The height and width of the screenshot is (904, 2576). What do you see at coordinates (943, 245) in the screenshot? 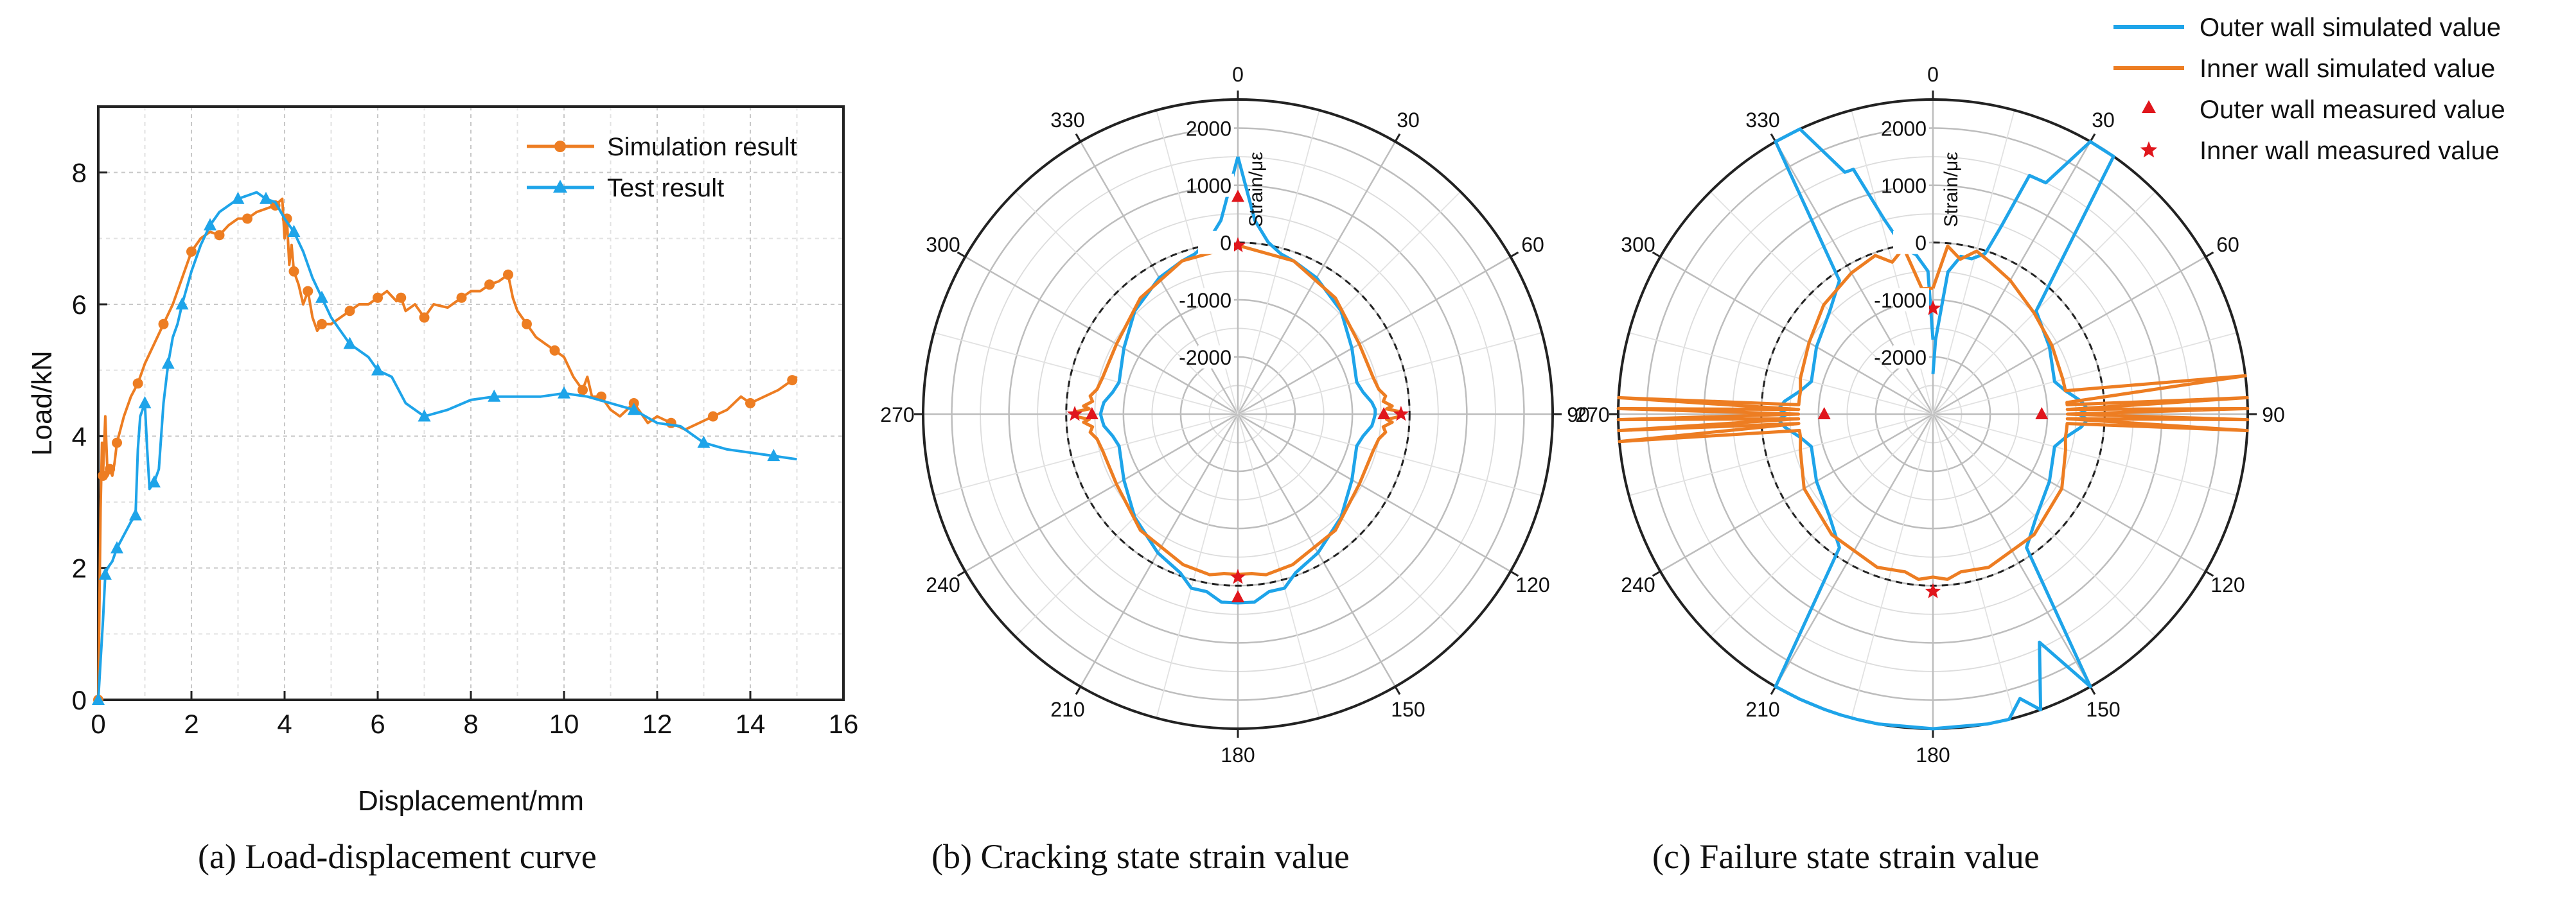
I see `angle-label: 300` at bounding box center [943, 245].